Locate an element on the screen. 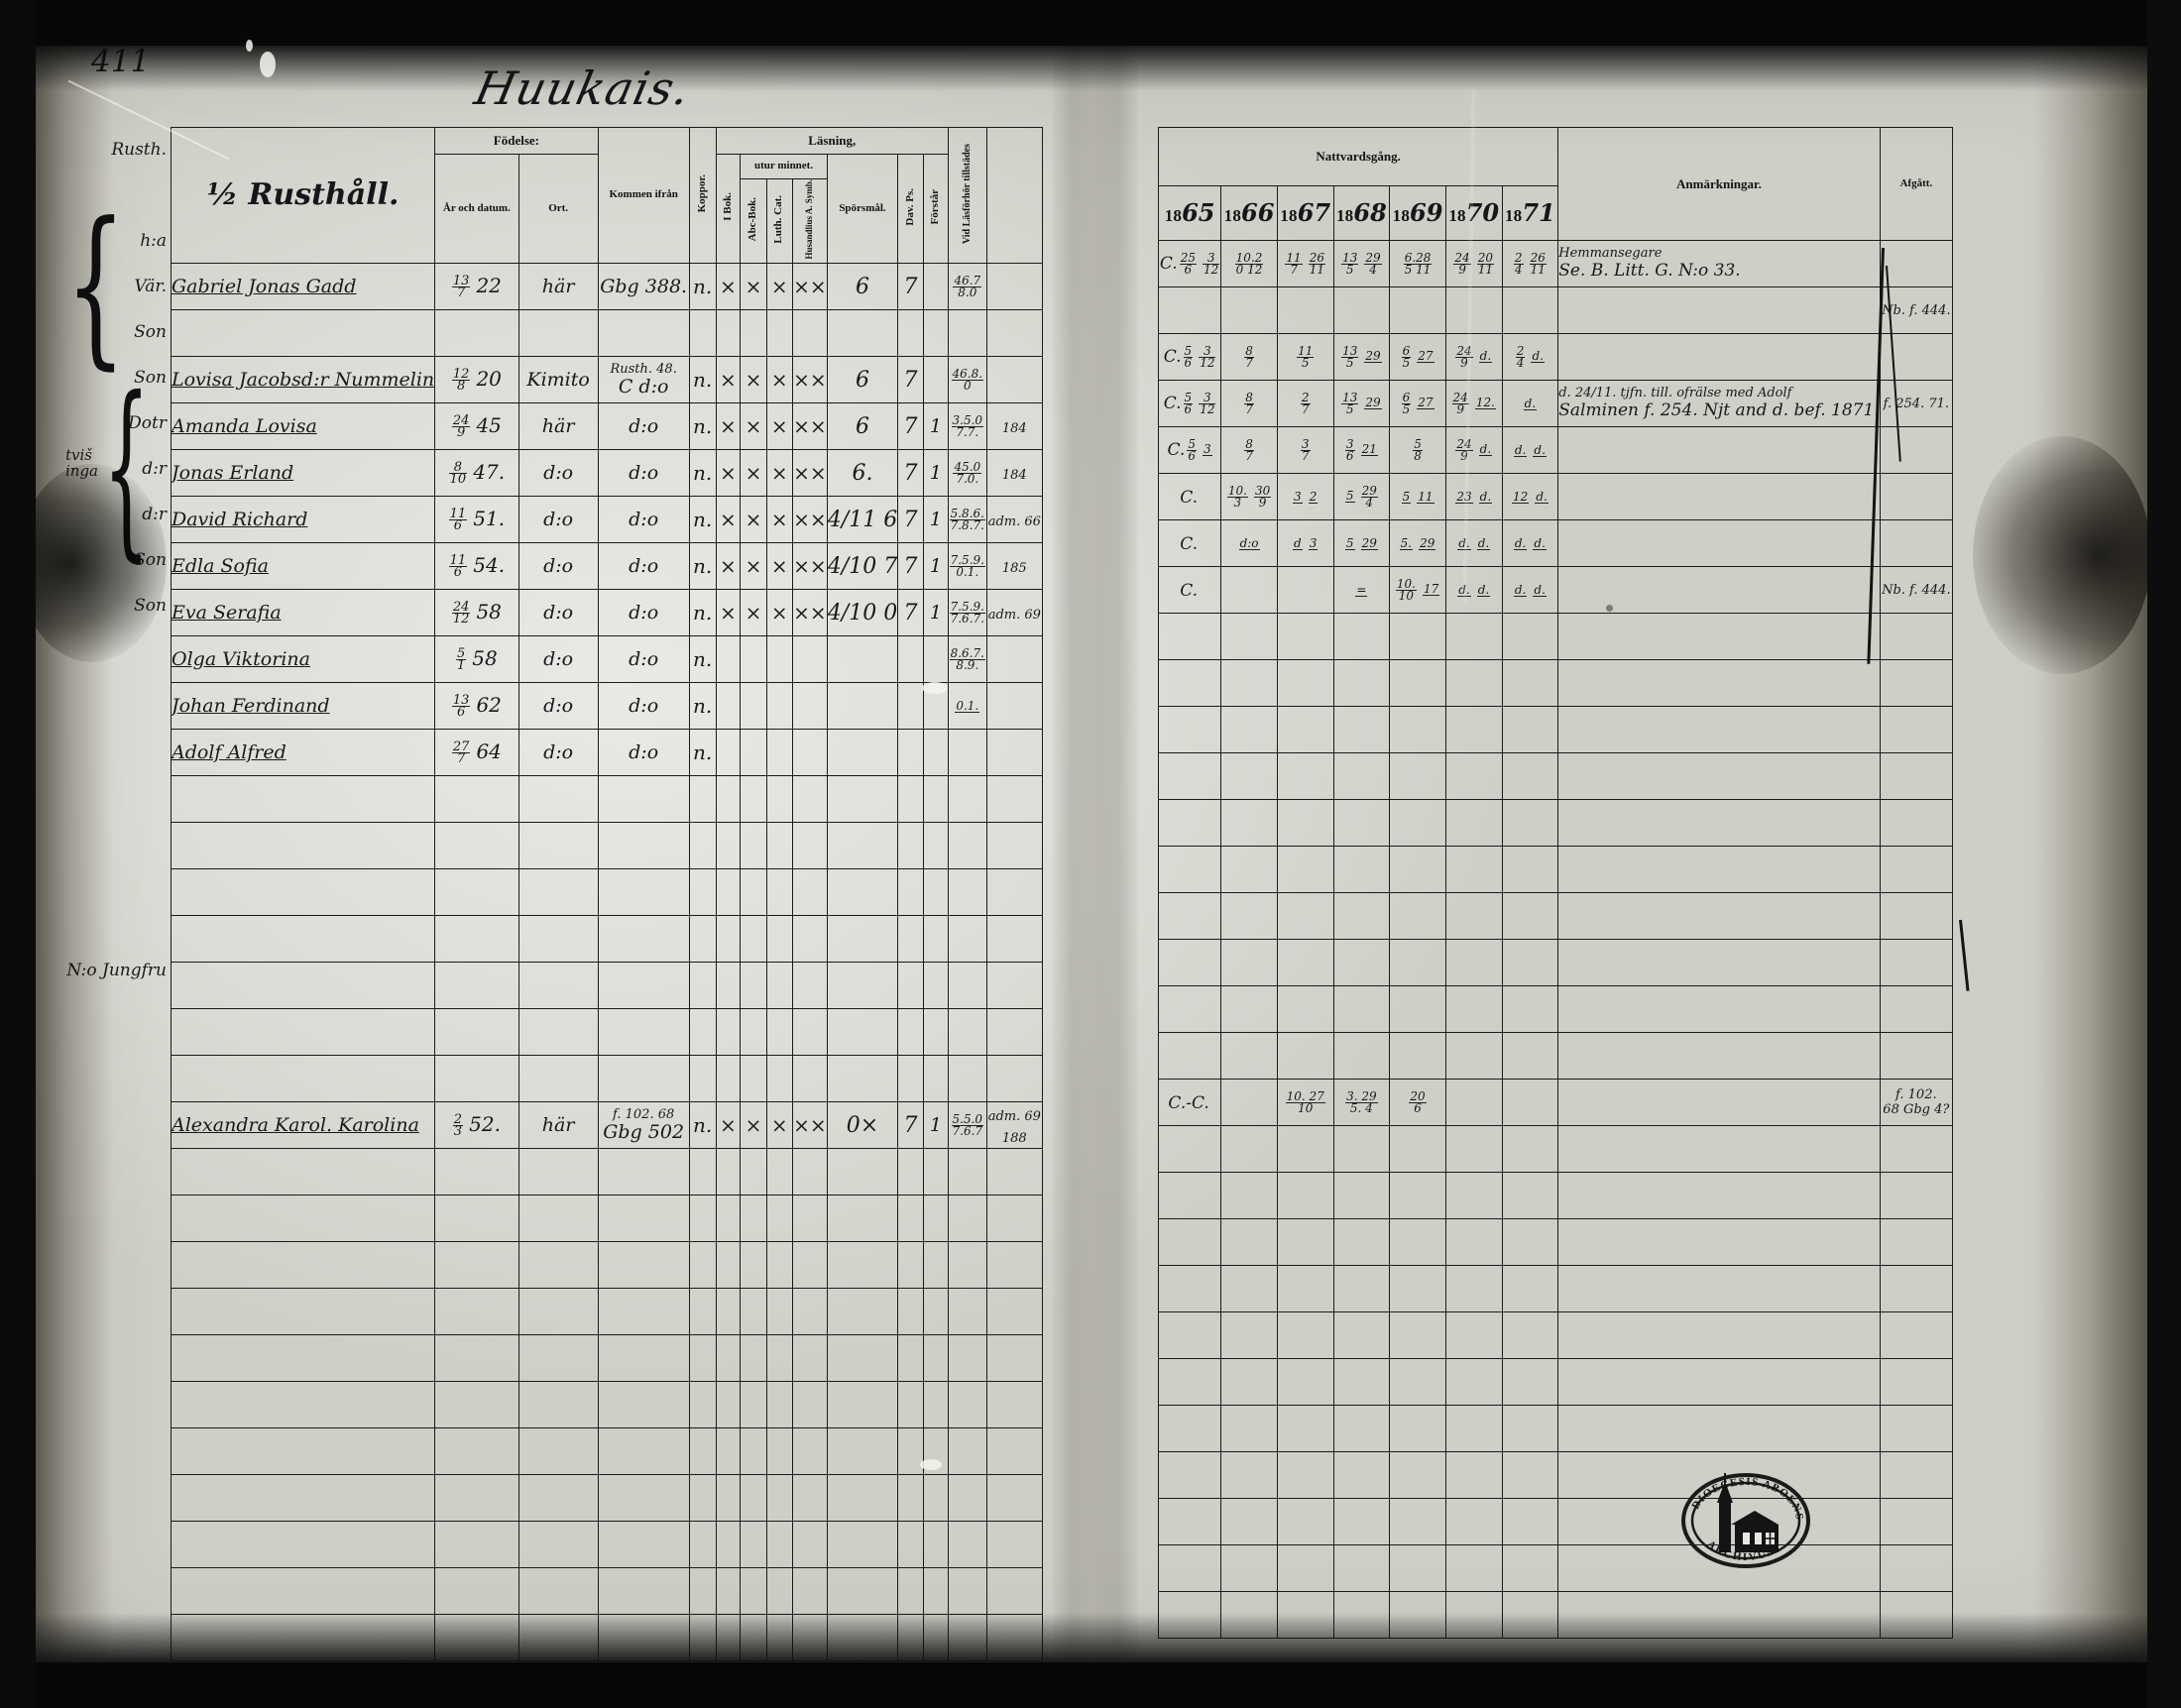  cell-husandlius: ×× is located at coordinates (809, 287).